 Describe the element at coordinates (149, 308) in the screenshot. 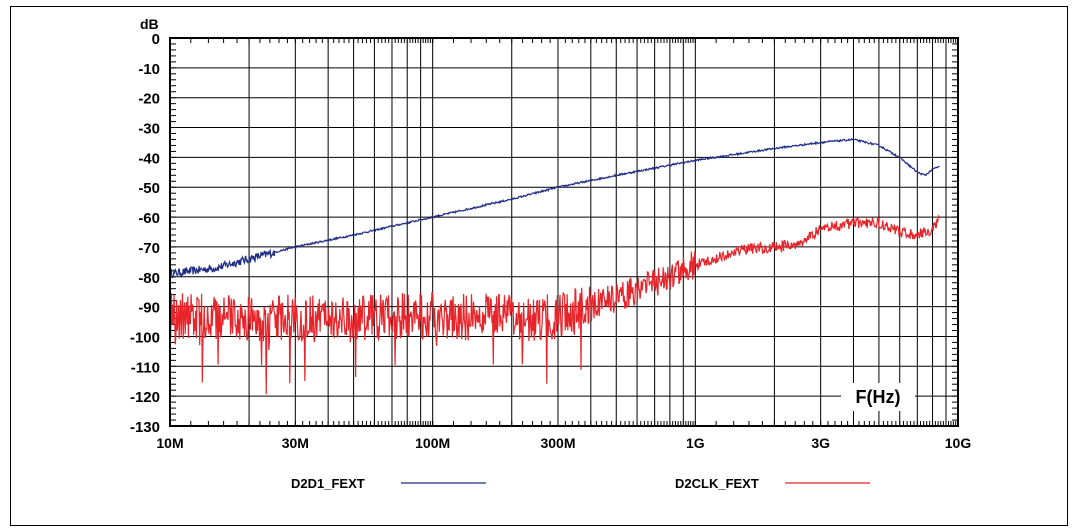

I see `y-tick-label: -90` at that location.